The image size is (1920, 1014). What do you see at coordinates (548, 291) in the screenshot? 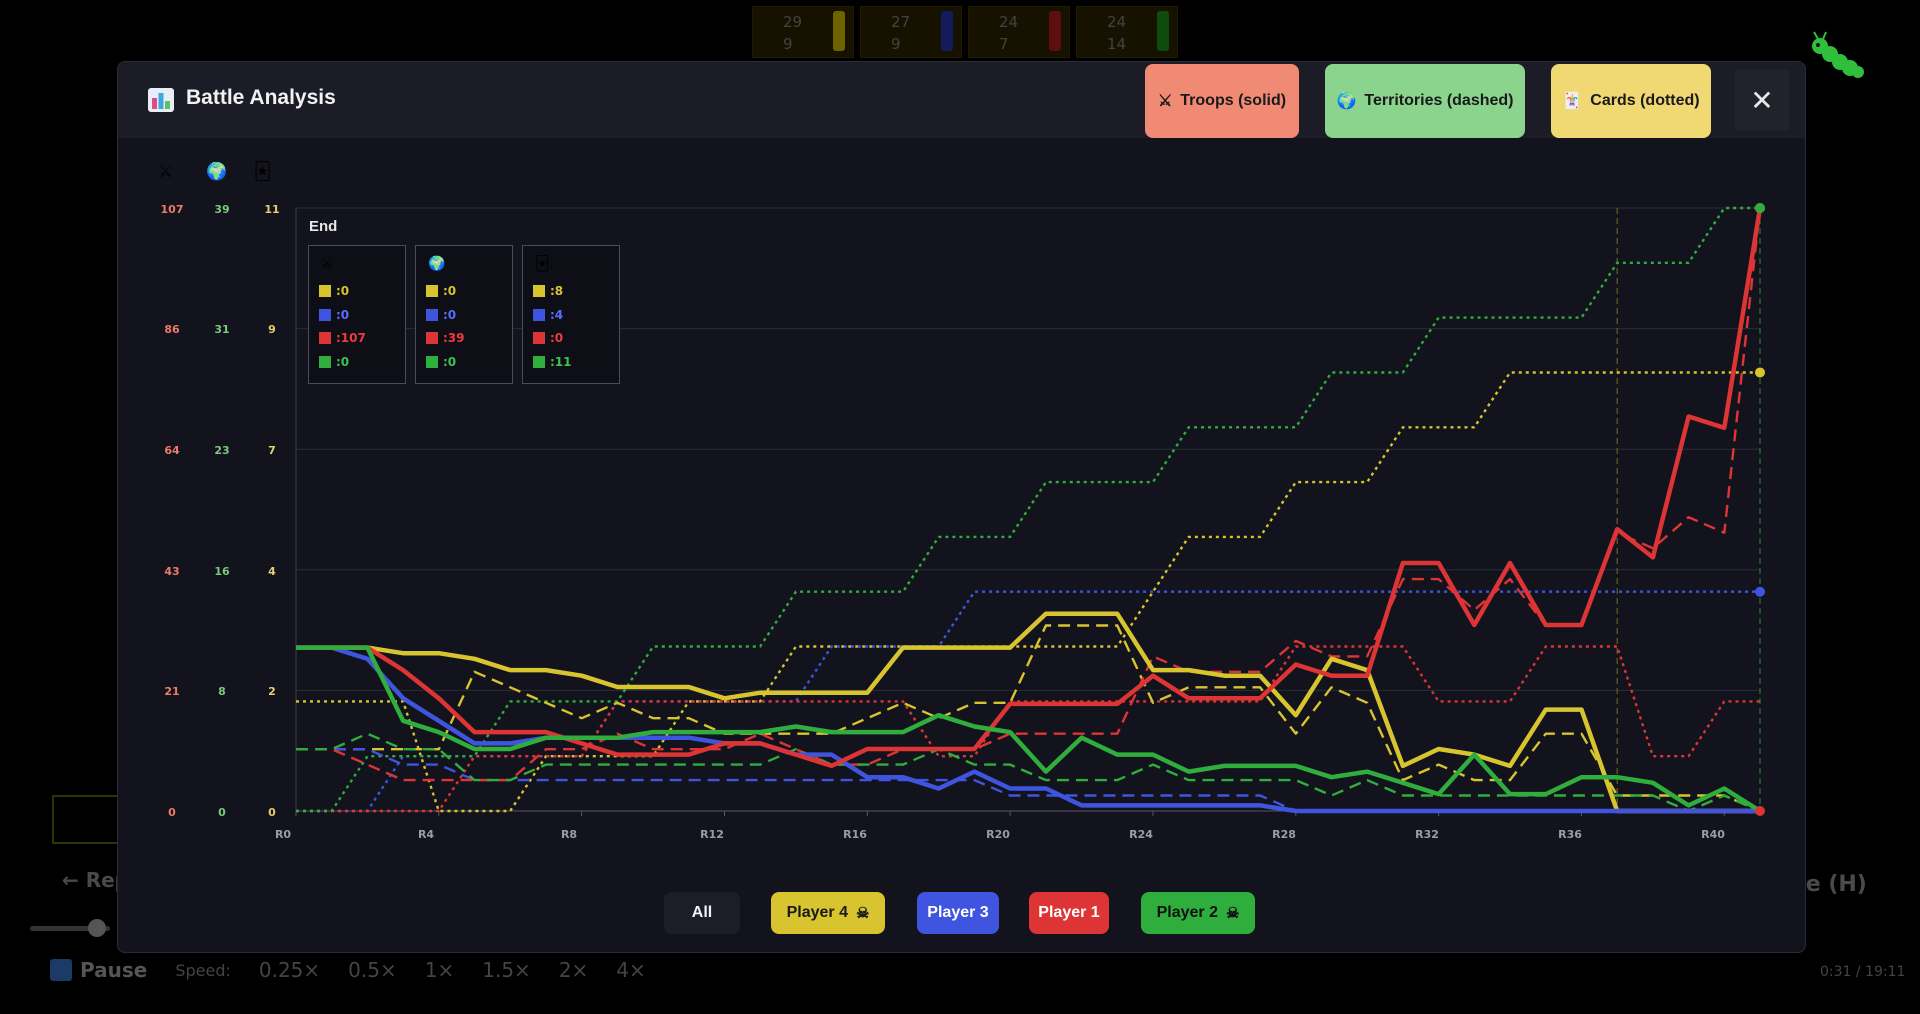
I see `end-value-row: :8` at bounding box center [548, 291].